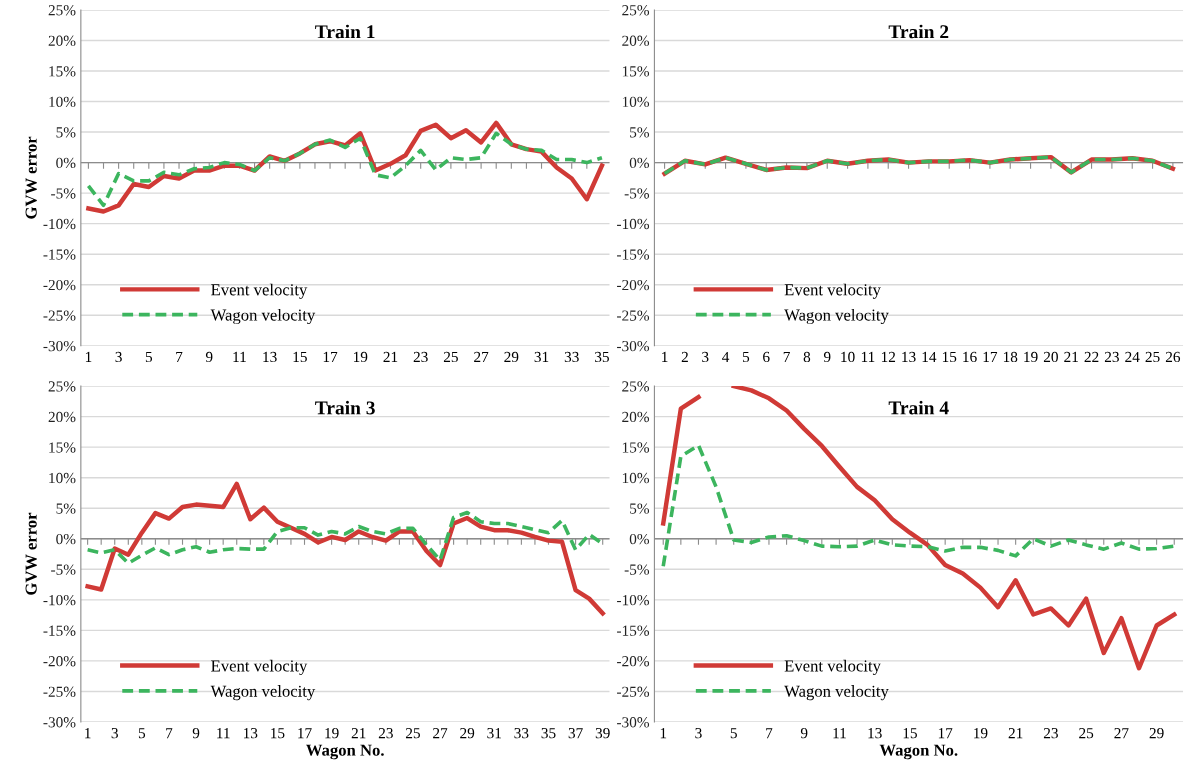  I want to click on x-tick-label: 12, so click(888, 356).